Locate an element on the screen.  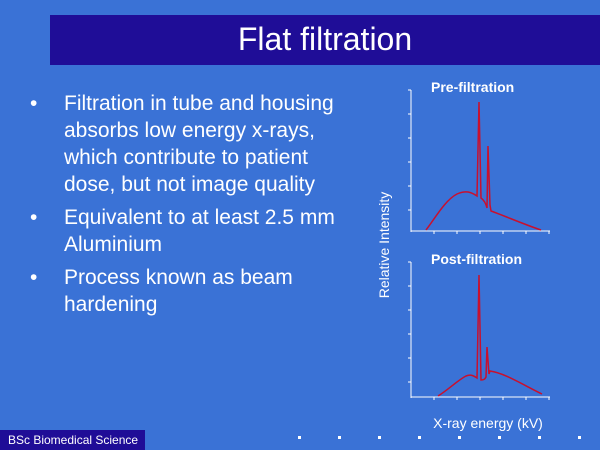
footer-label: BSc Biomedical Science is located at coordinates (72, 440).